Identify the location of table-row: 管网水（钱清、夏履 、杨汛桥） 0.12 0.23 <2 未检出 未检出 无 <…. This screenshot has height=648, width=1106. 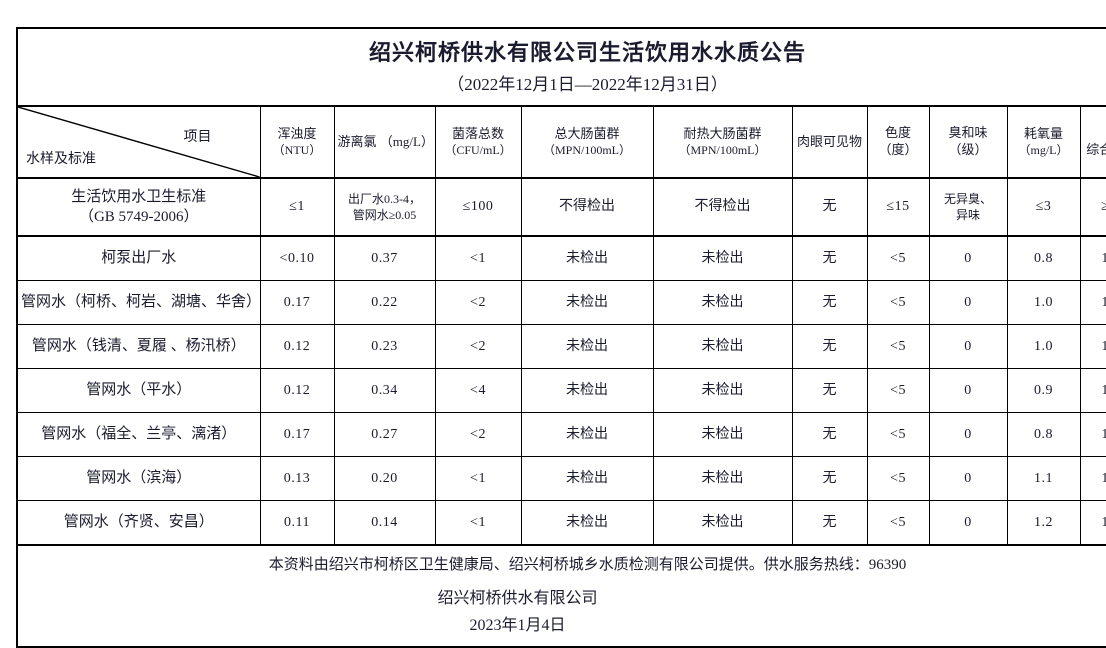
(561, 347).